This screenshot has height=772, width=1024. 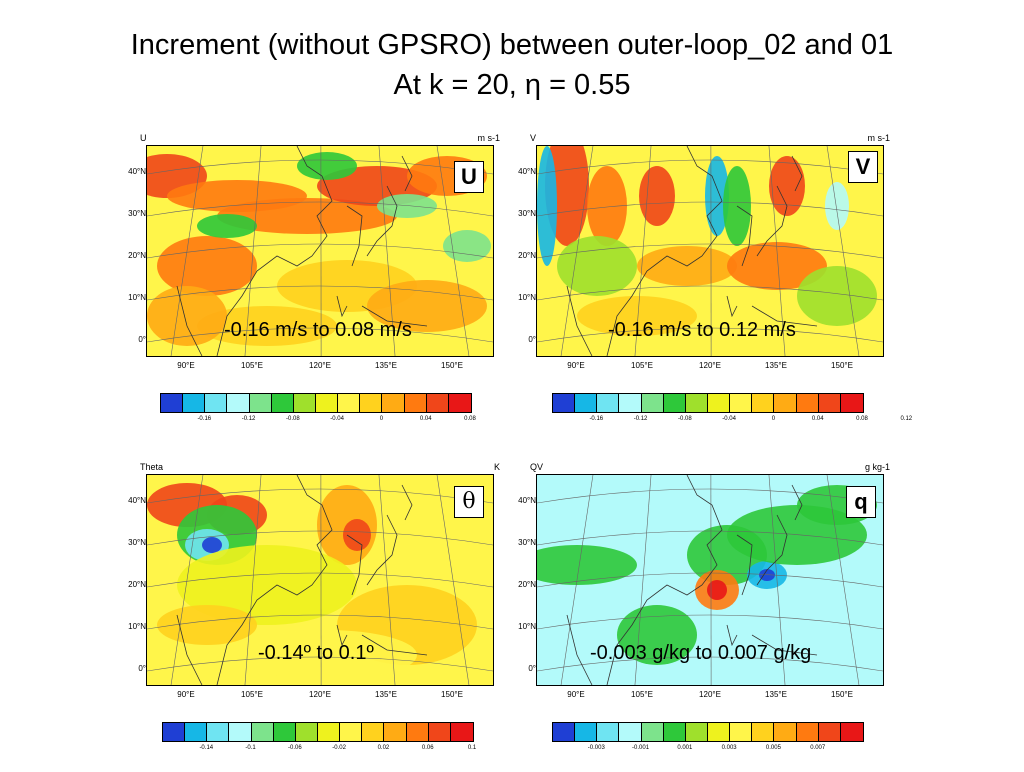 I want to click on colorbar-theta, so click(x=318, y=732).